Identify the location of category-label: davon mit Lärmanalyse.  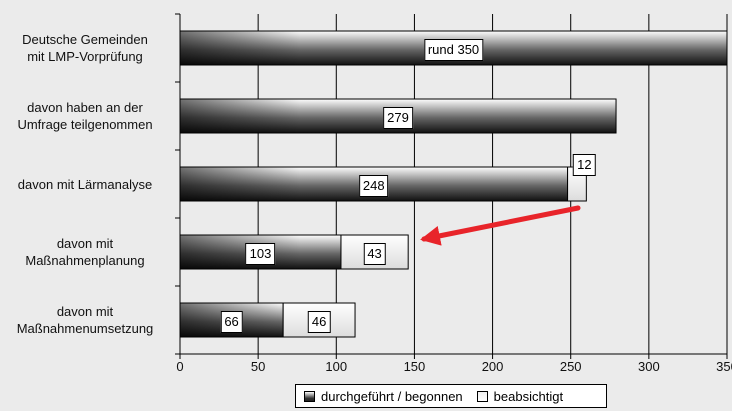
(85, 184).